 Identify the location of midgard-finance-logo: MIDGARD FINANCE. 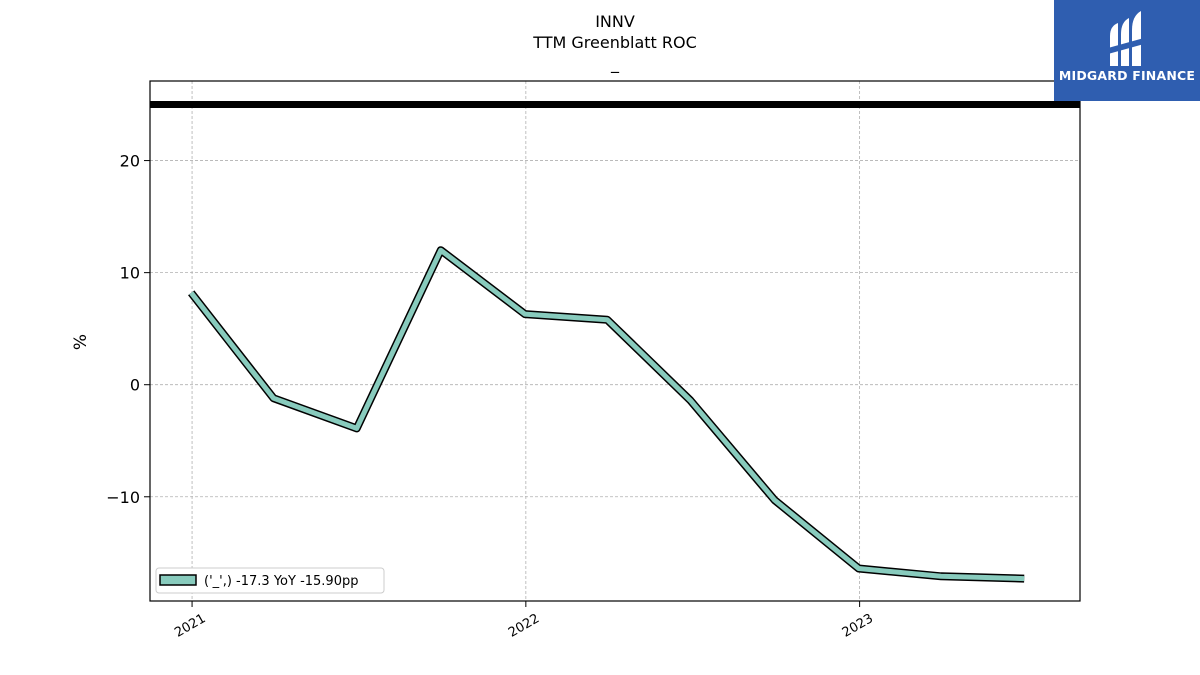
(1127, 50).